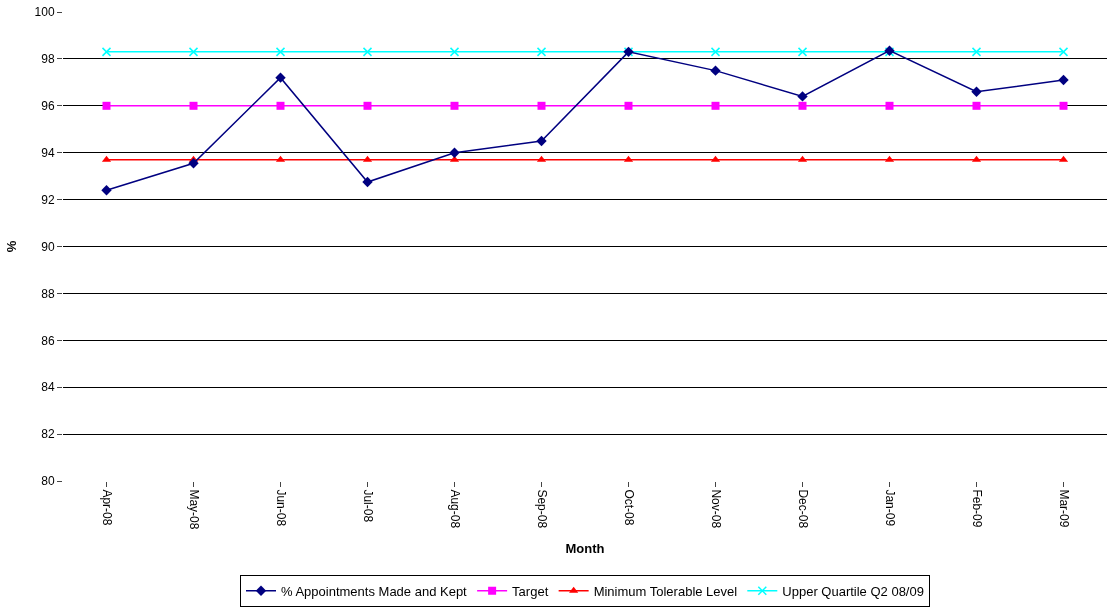 The width and height of the screenshot is (1109, 609). I want to click on y-tick-label: 92, so click(48, 199).